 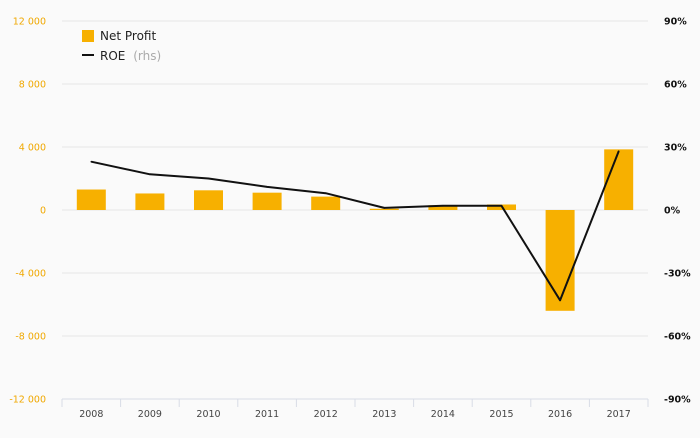 What do you see at coordinates (326, 414) in the screenshot?
I see `x-tick-label: 2012` at bounding box center [326, 414].